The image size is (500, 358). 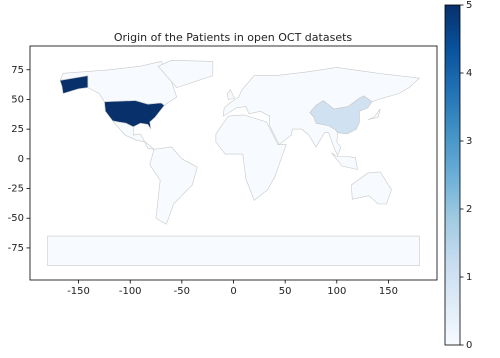 What do you see at coordinates (16, 248) in the screenshot?
I see `y-tick-label: -75` at bounding box center [16, 248].